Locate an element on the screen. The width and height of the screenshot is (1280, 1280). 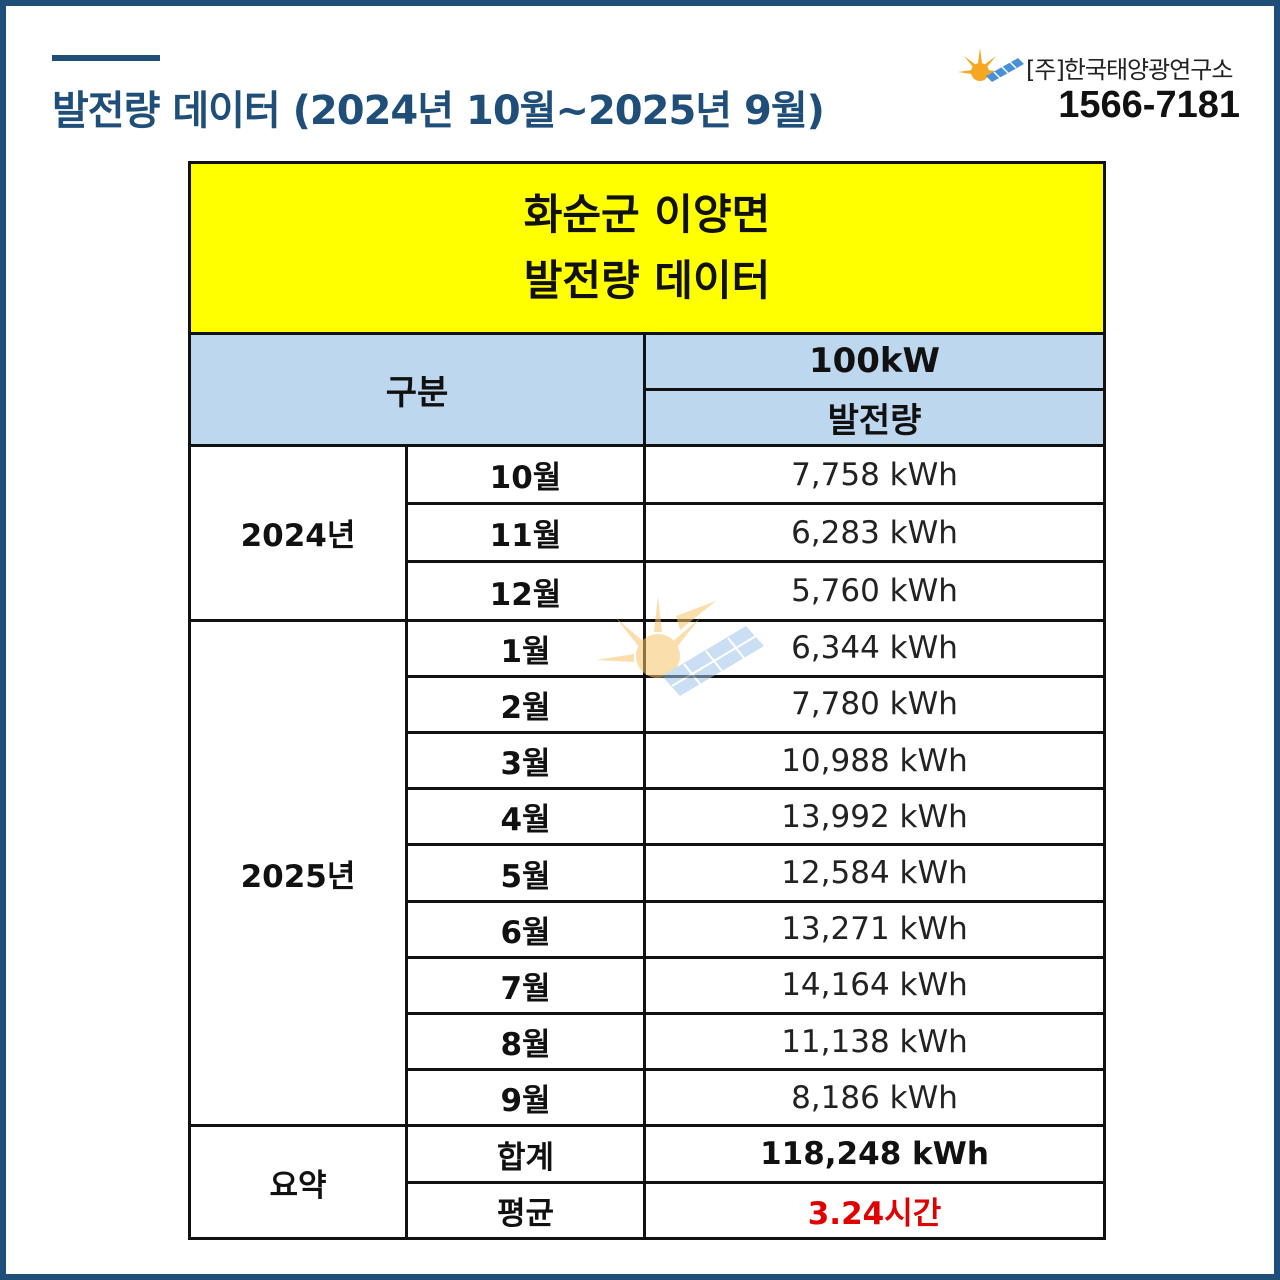
month-cell: 2월 is located at coordinates (525, 704).